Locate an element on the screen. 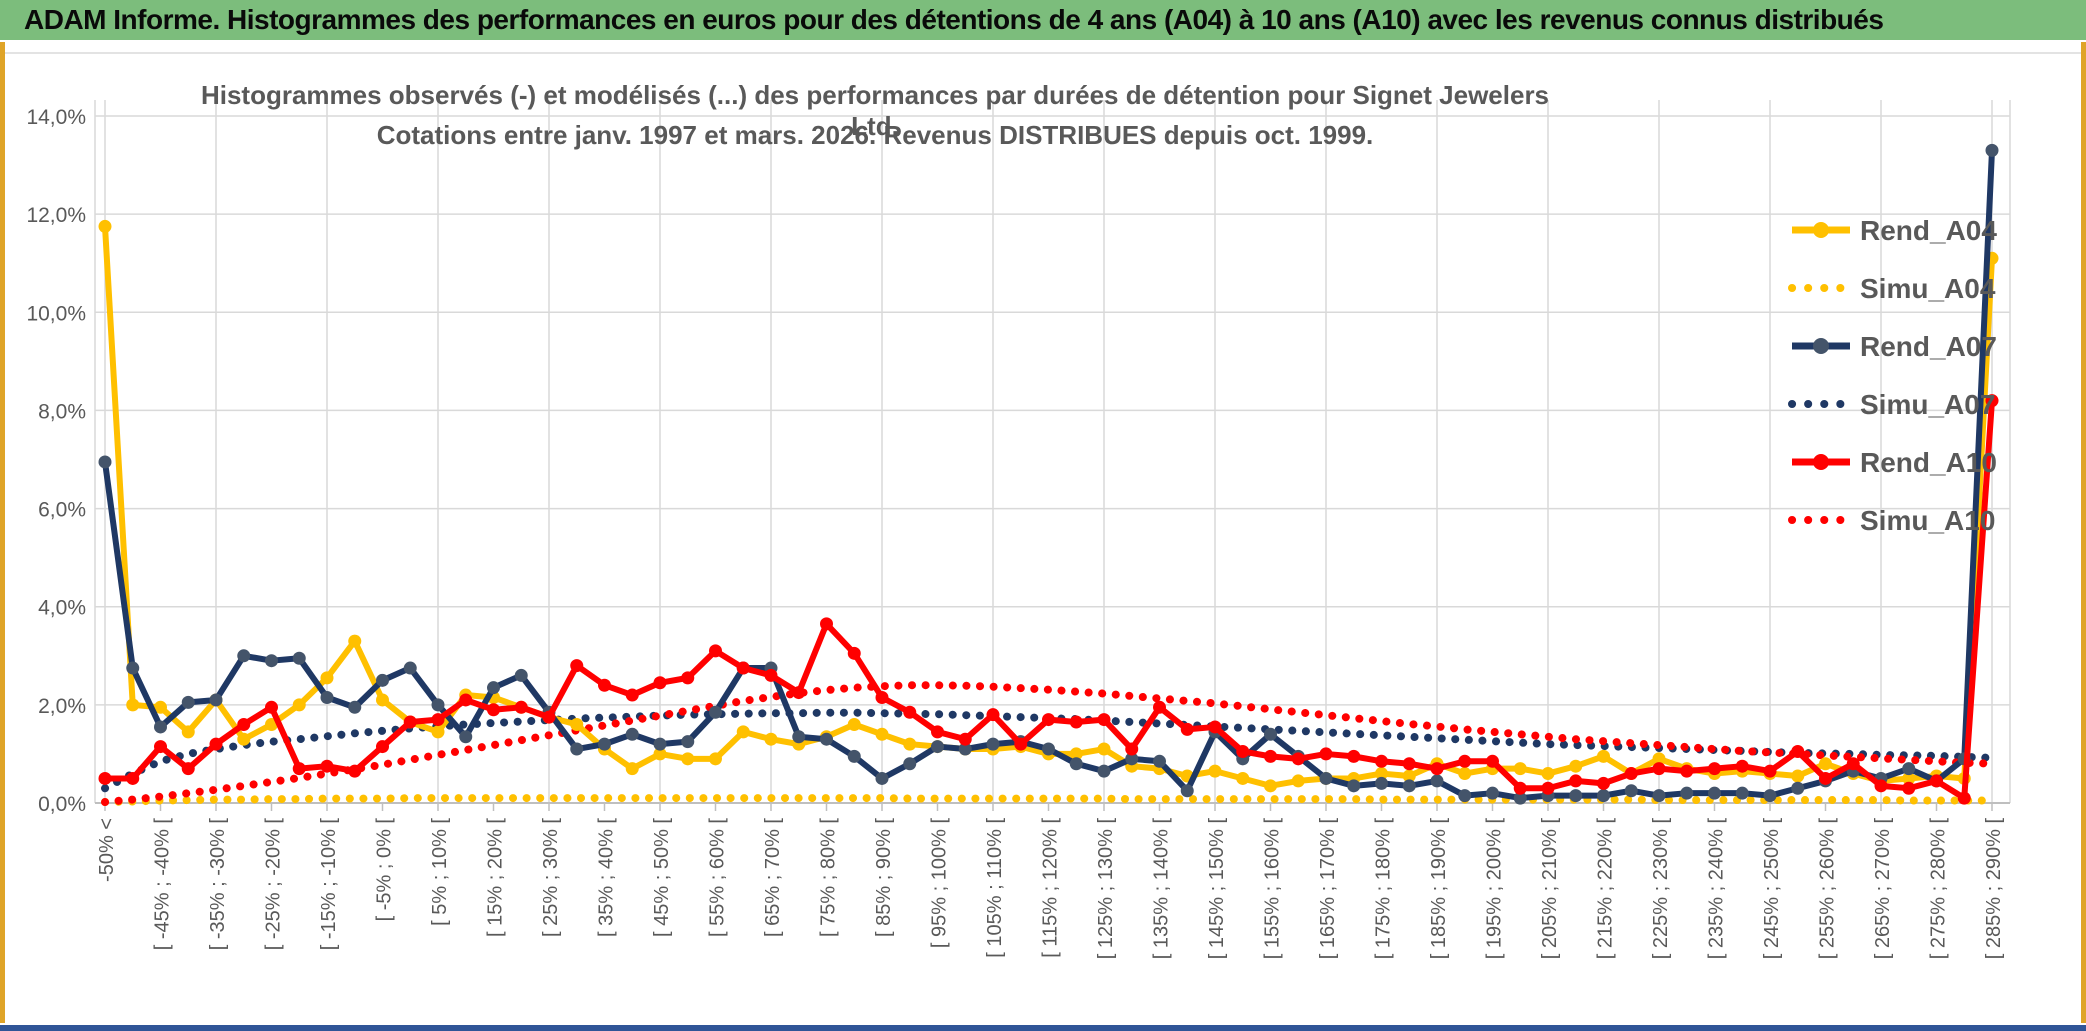 This screenshot has width=2086, height=1031. x-axis-tick-label: [ 285% ; 290% [ is located at coordinates (1994, 889).